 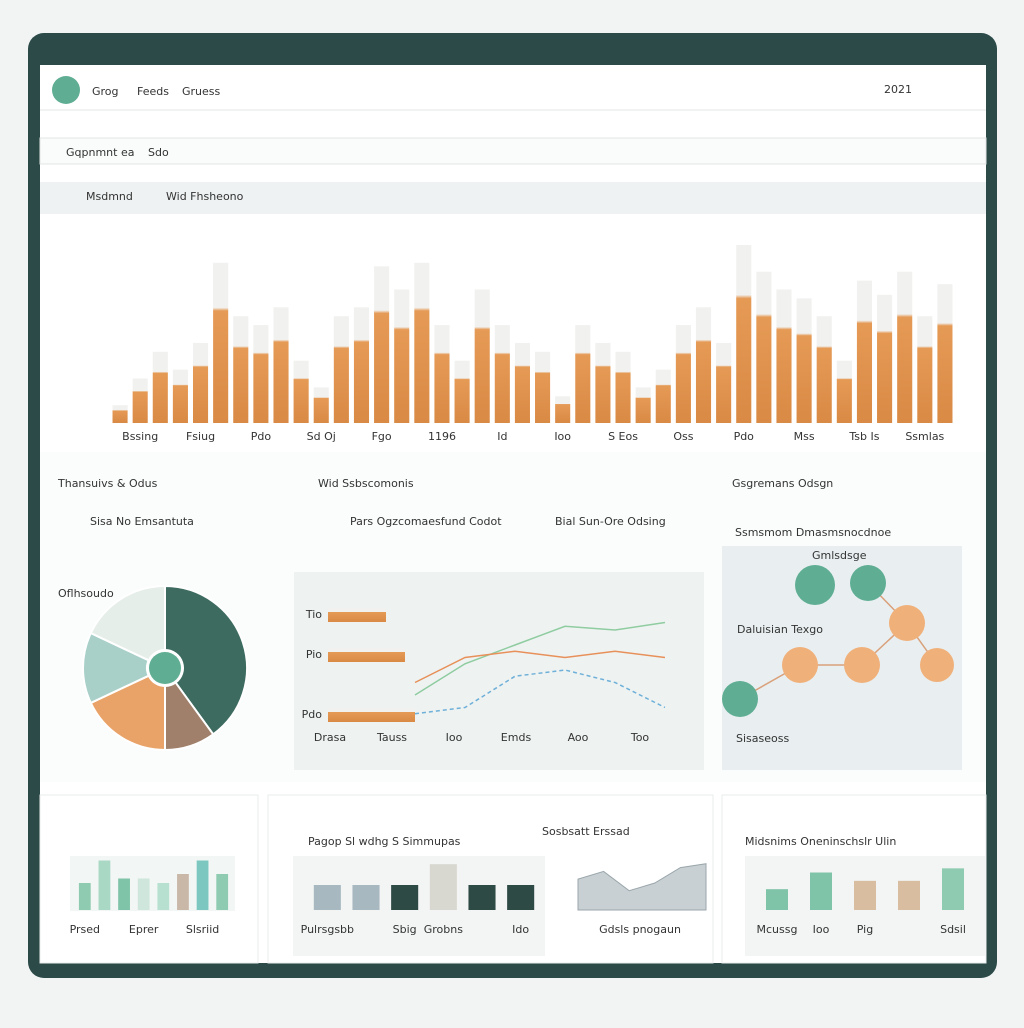 I want to click on x-tick-label: Pulrsgsbb, so click(x=327, y=929).